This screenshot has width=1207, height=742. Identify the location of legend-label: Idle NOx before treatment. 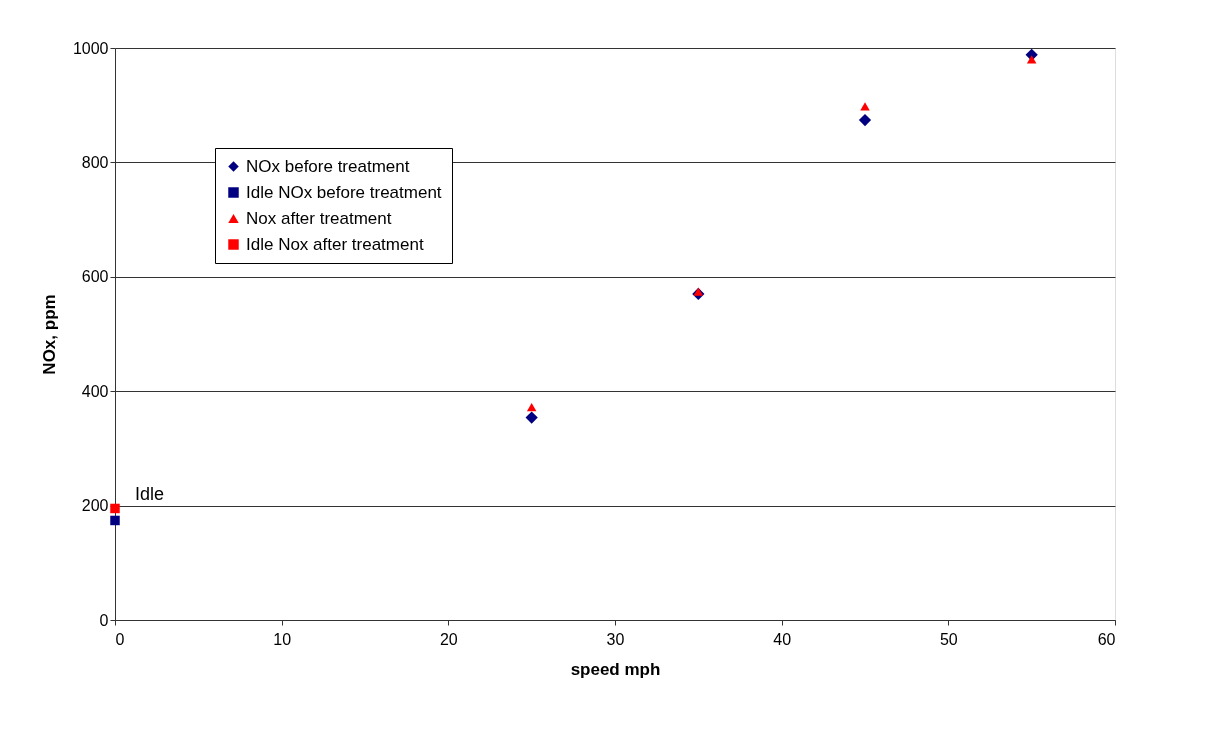
(344, 192).